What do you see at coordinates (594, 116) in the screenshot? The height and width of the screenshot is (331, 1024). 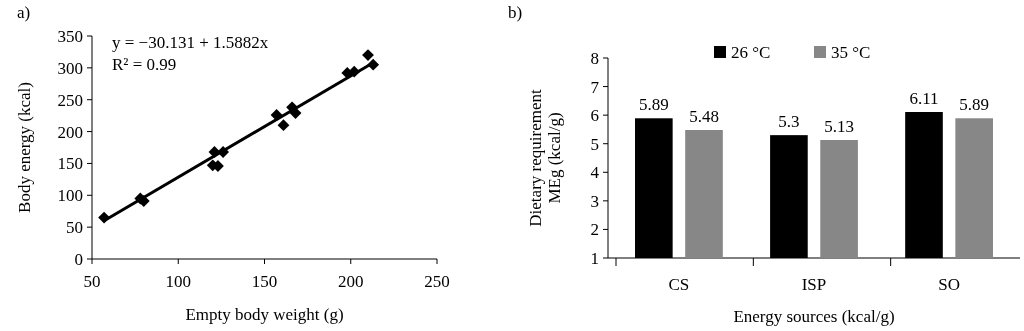 I see `y-tick-label: 6` at bounding box center [594, 116].